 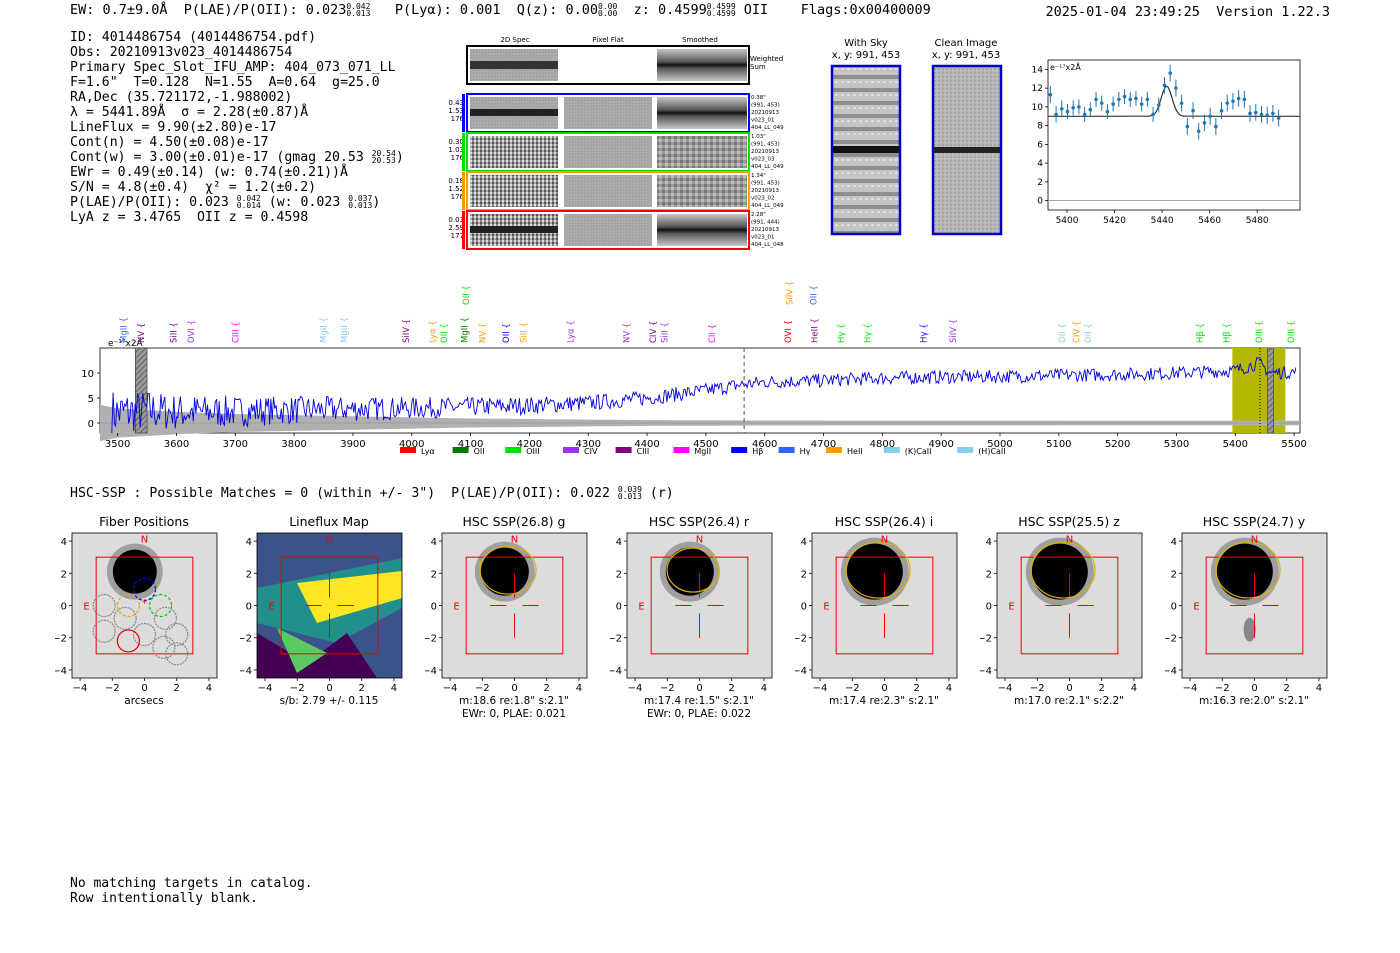 What do you see at coordinates (456, 142) in the screenshot?
I see `cutout-row-left-label: 0.30` at bounding box center [456, 142].